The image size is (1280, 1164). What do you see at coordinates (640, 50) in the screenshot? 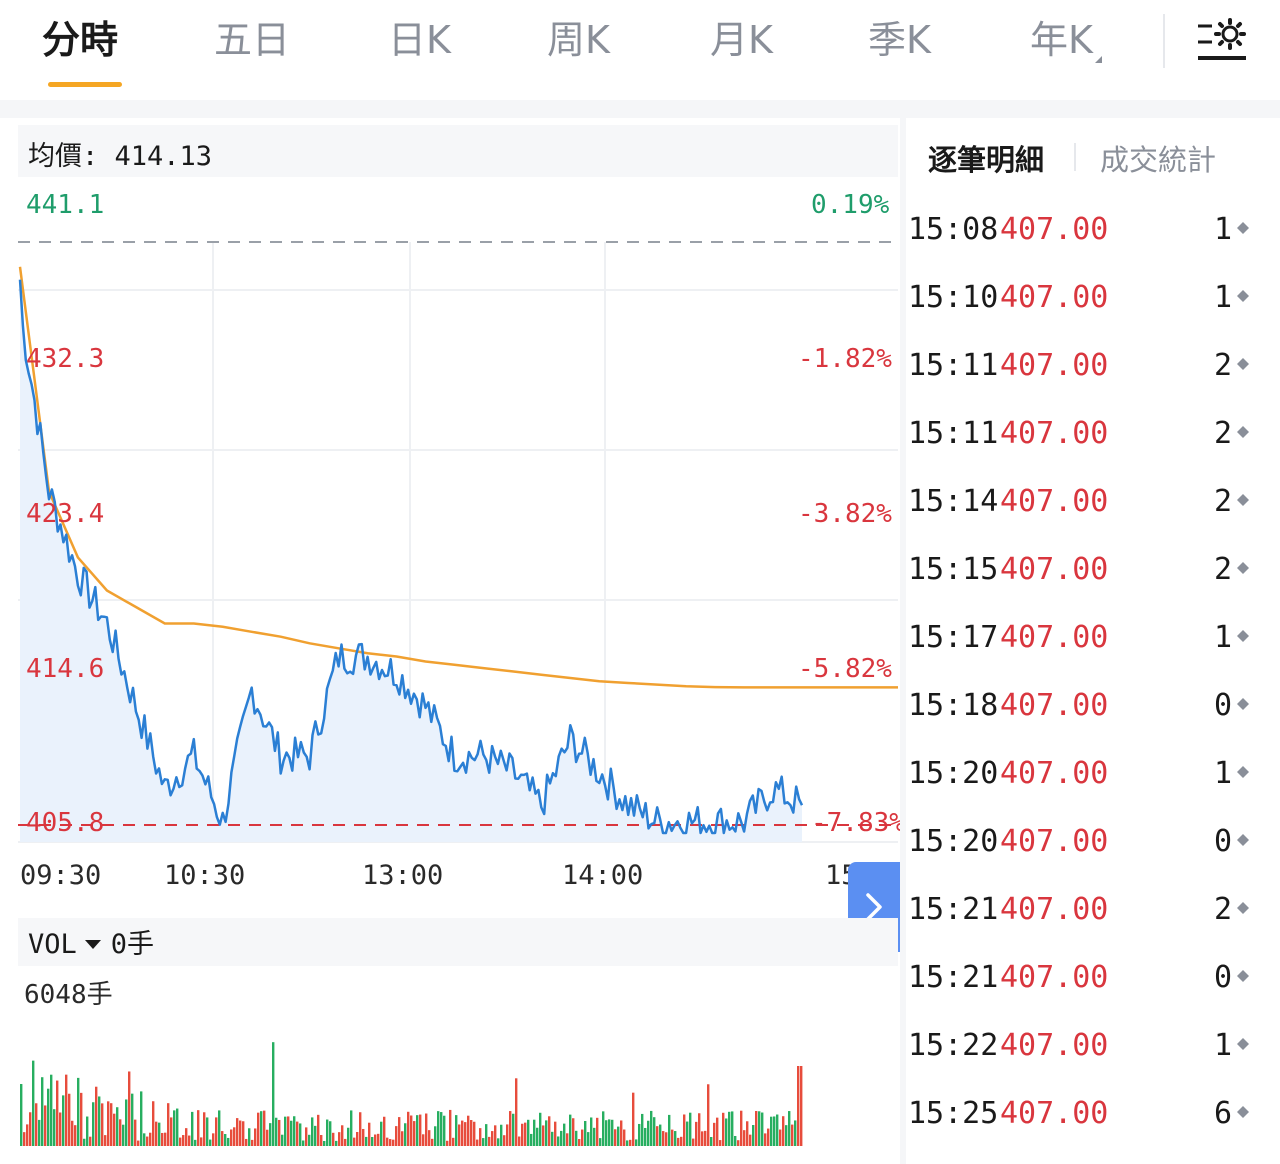
I see `period-tab-bar: 分時 五日 日K 周K 月K 季K 年K` at bounding box center [640, 50].